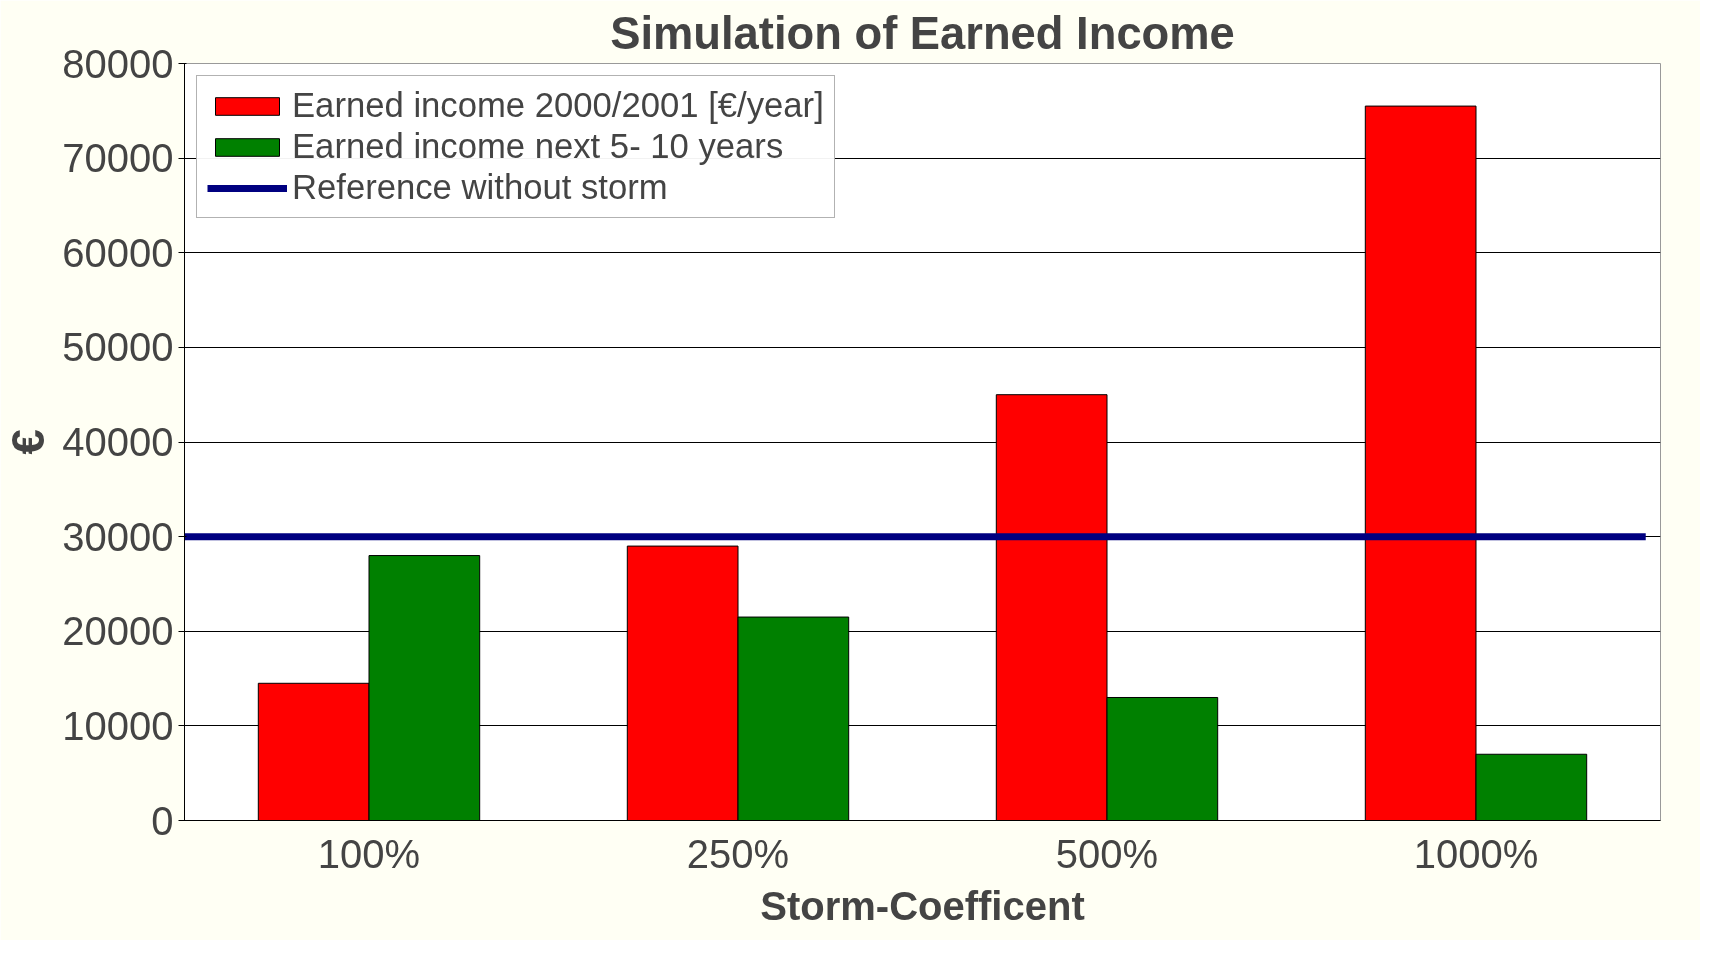  Describe the element at coordinates (1476, 853) in the screenshot. I see `x-tick-label: 1000%` at that location.